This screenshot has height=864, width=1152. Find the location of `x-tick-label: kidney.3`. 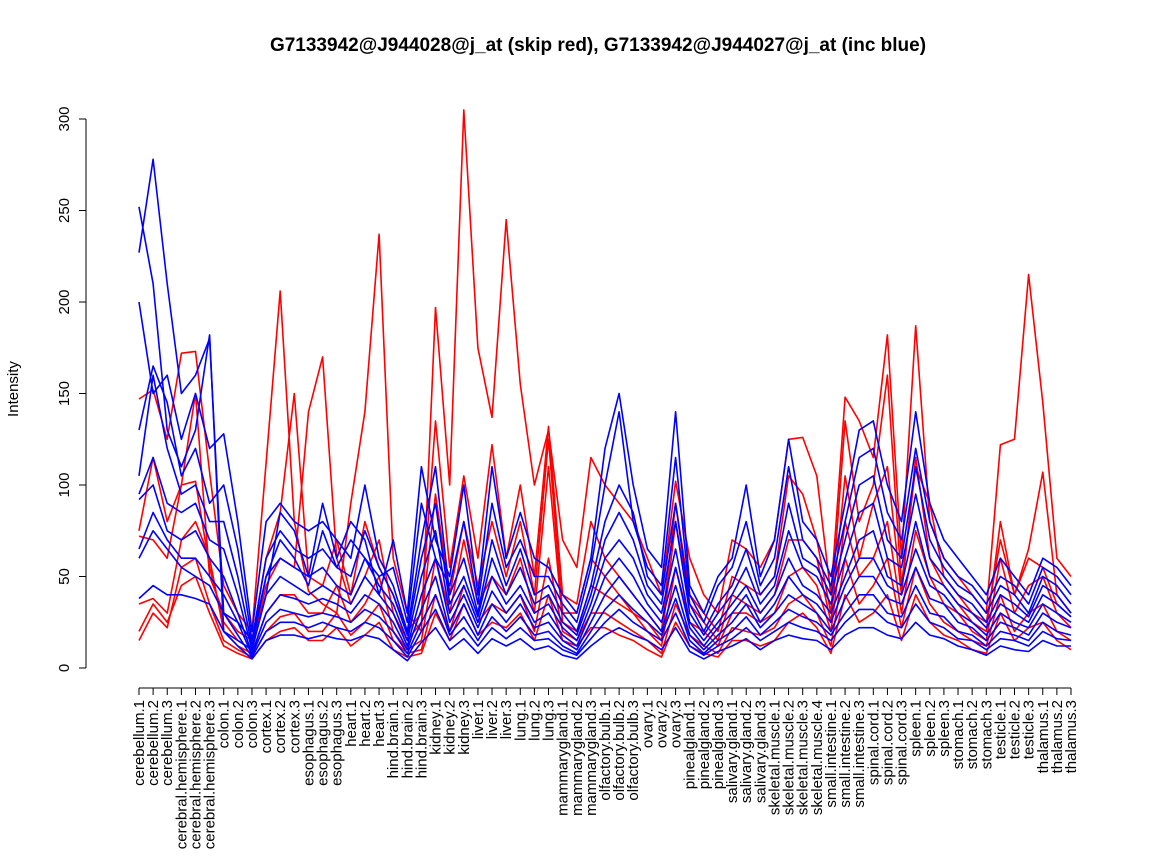

x-tick-label: kidney.3 is located at coordinates (464, 727).